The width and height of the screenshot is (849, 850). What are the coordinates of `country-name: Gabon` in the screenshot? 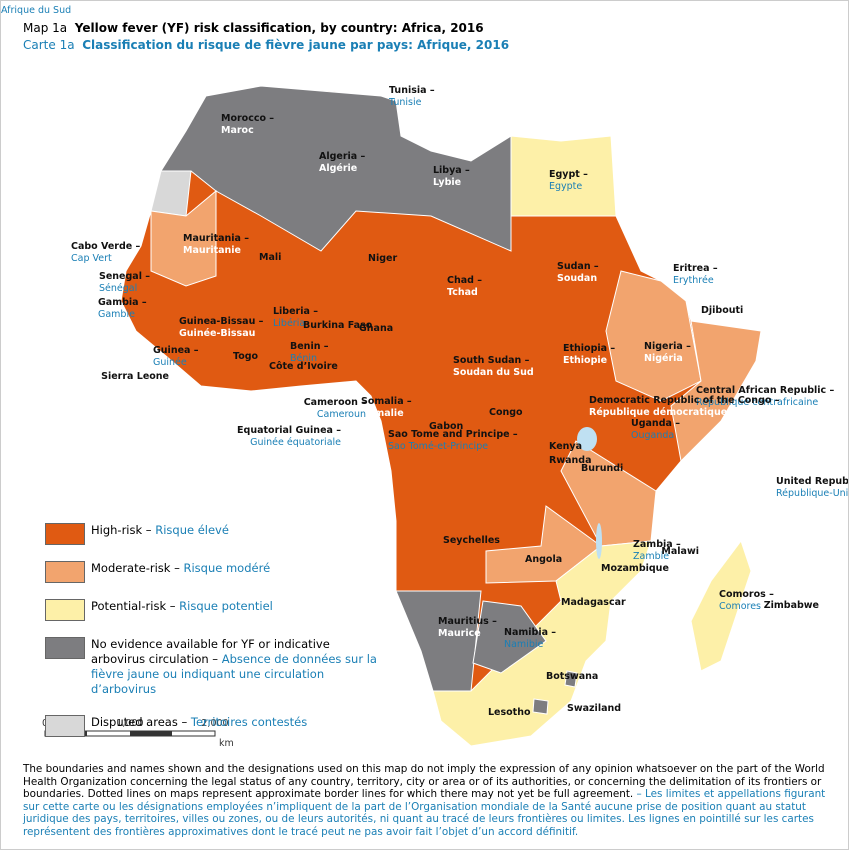 It's located at (446, 426).